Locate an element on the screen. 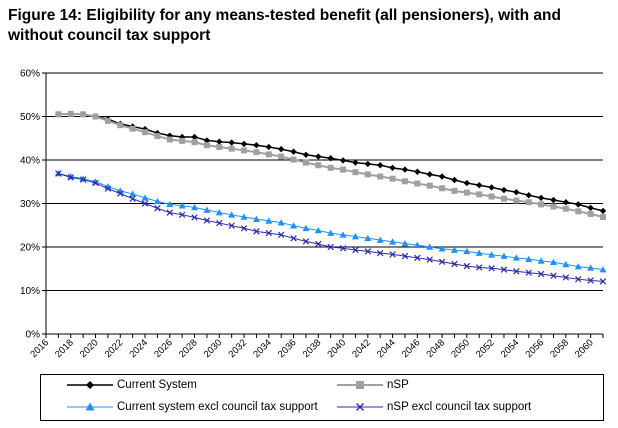  x-tick-label: 2056 is located at coordinates (535, 348).